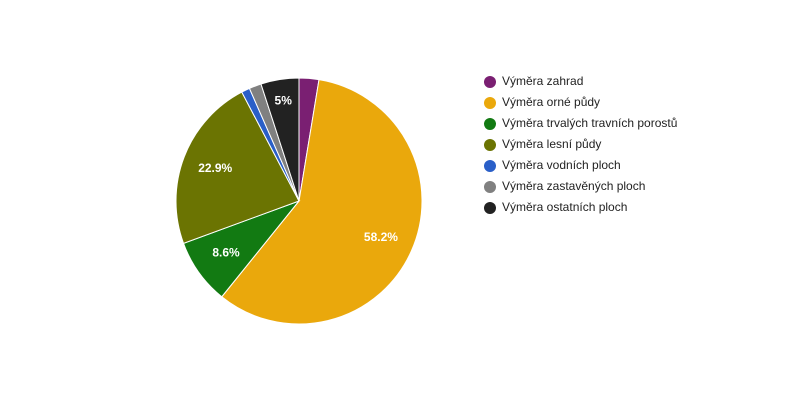 This screenshot has height=400, width=800. What do you see at coordinates (564, 207) in the screenshot?
I see `legend-label: Výměra ostatních ploch` at bounding box center [564, 207].